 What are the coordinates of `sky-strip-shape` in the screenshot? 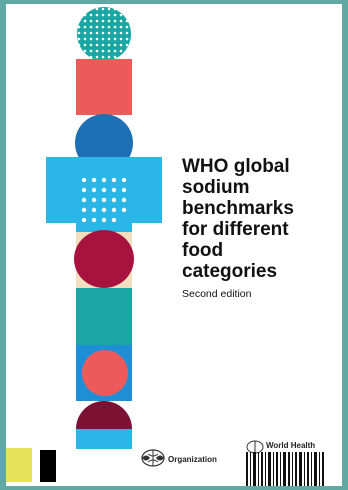 It's located at (104, 439).